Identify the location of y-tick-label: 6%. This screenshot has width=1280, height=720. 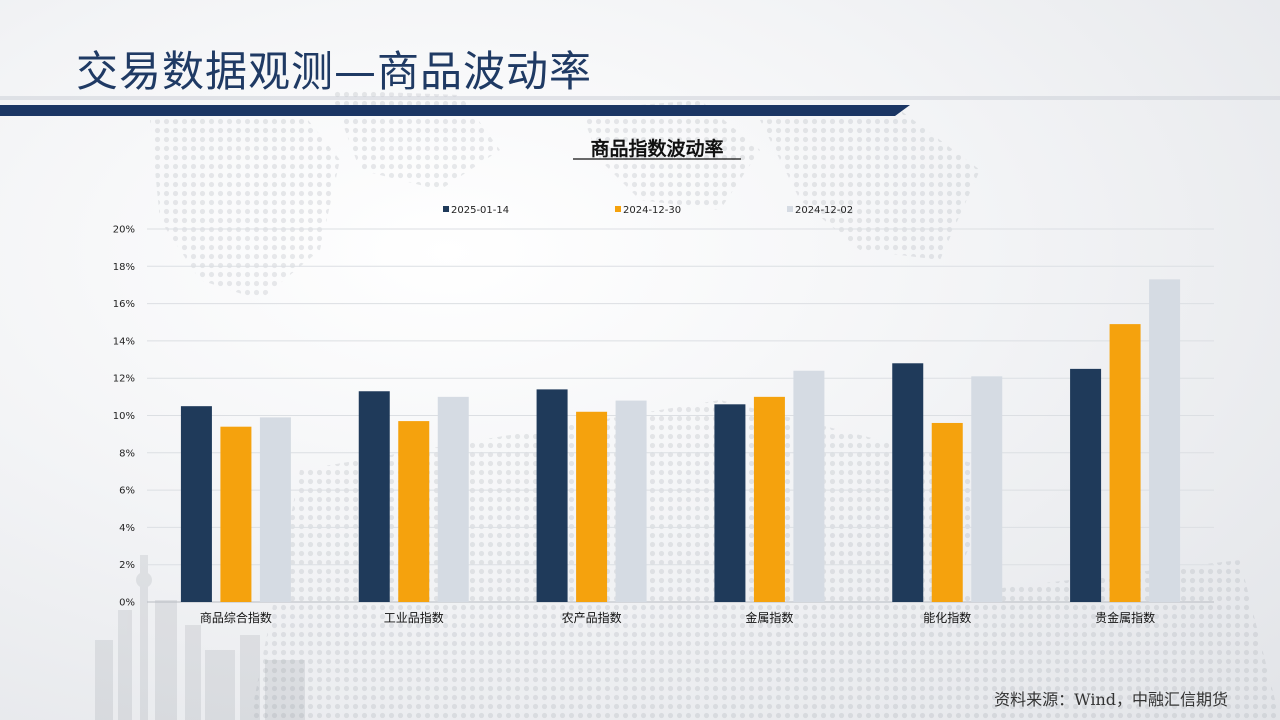
(127, 491).